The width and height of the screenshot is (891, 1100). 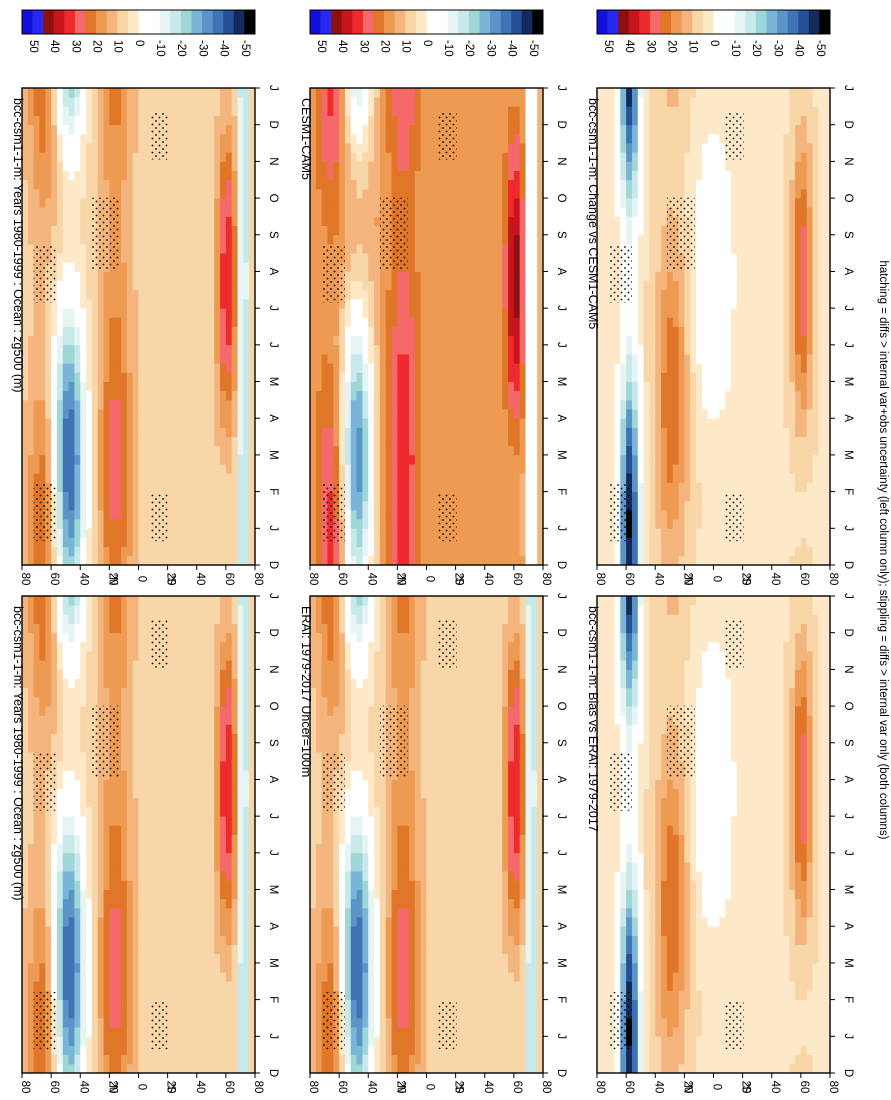 What do you see at coordinates (54, 46) in the screenshot?
I see `colorbar-label: 40` at bounding box center [54, 46].